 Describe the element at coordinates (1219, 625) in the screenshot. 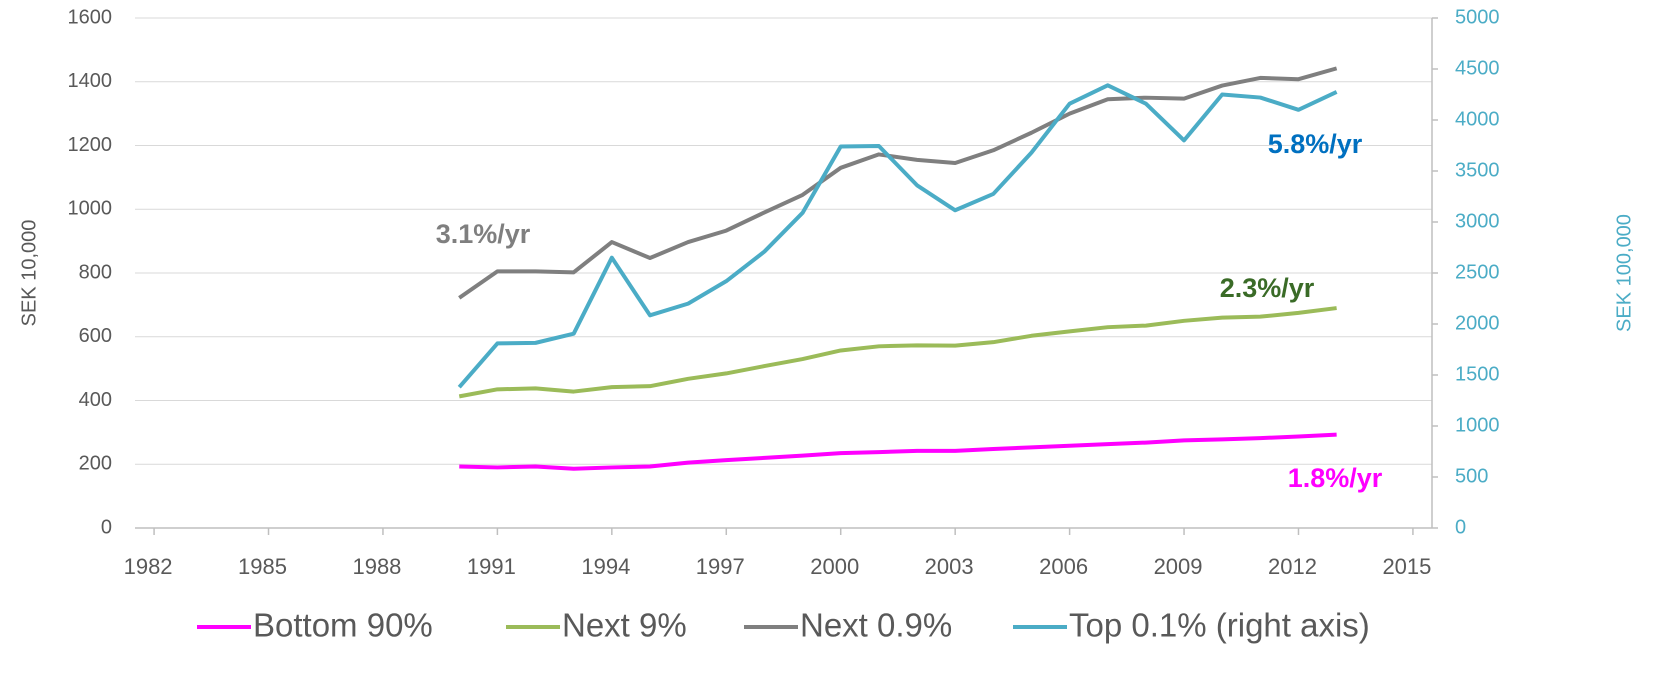

I see `legend-label: Top 0.1% (right axis)` at that location.